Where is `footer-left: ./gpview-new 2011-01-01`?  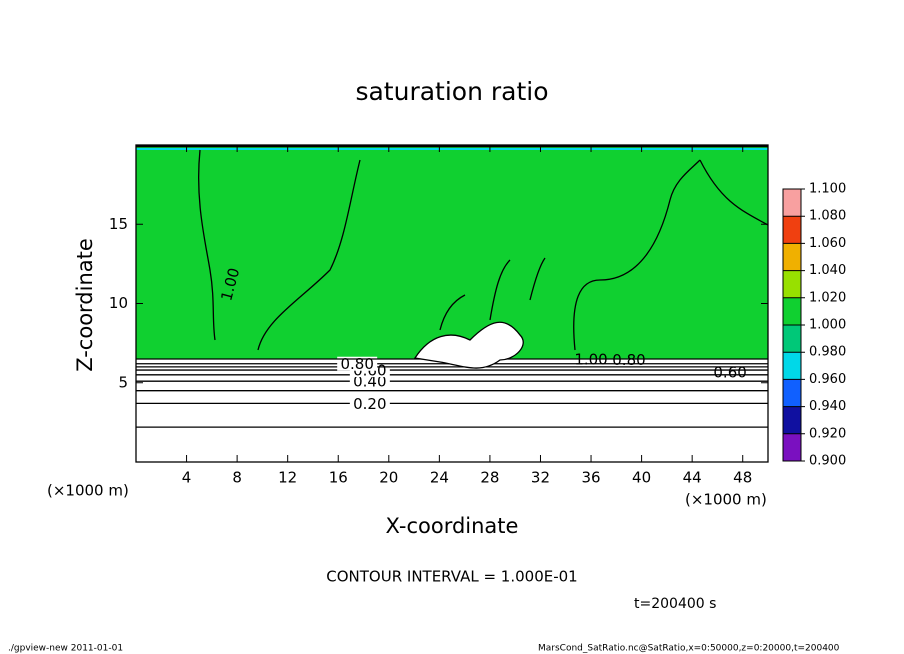 footer-left: ./gpview-new 2011-01-01 is located at coordinates (65, 649).